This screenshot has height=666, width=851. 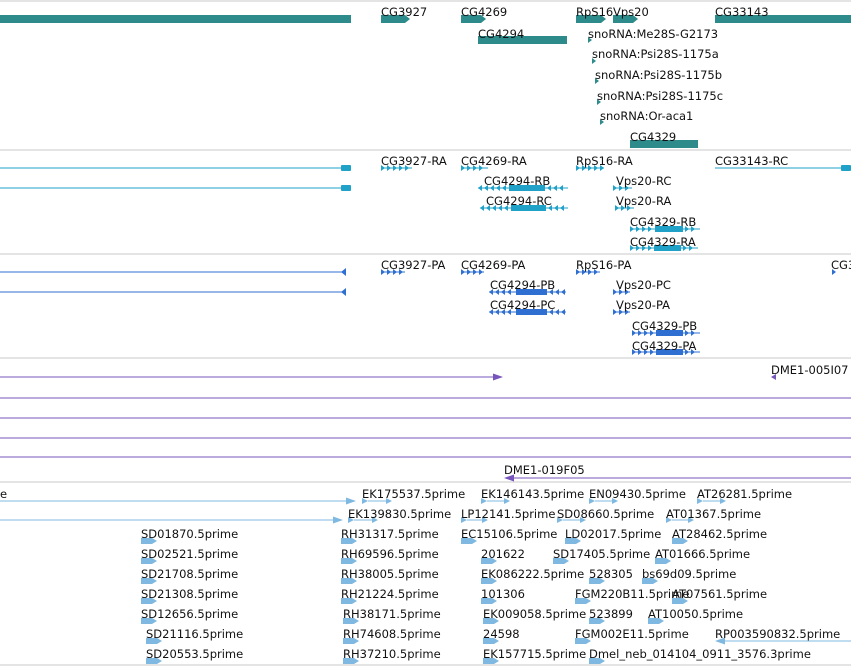 What do you see at coordinates (532, 495) in the screenshot?
I see `feature-ek146143-5prime: EK146143.5prime` at bounding box center [532, 495].